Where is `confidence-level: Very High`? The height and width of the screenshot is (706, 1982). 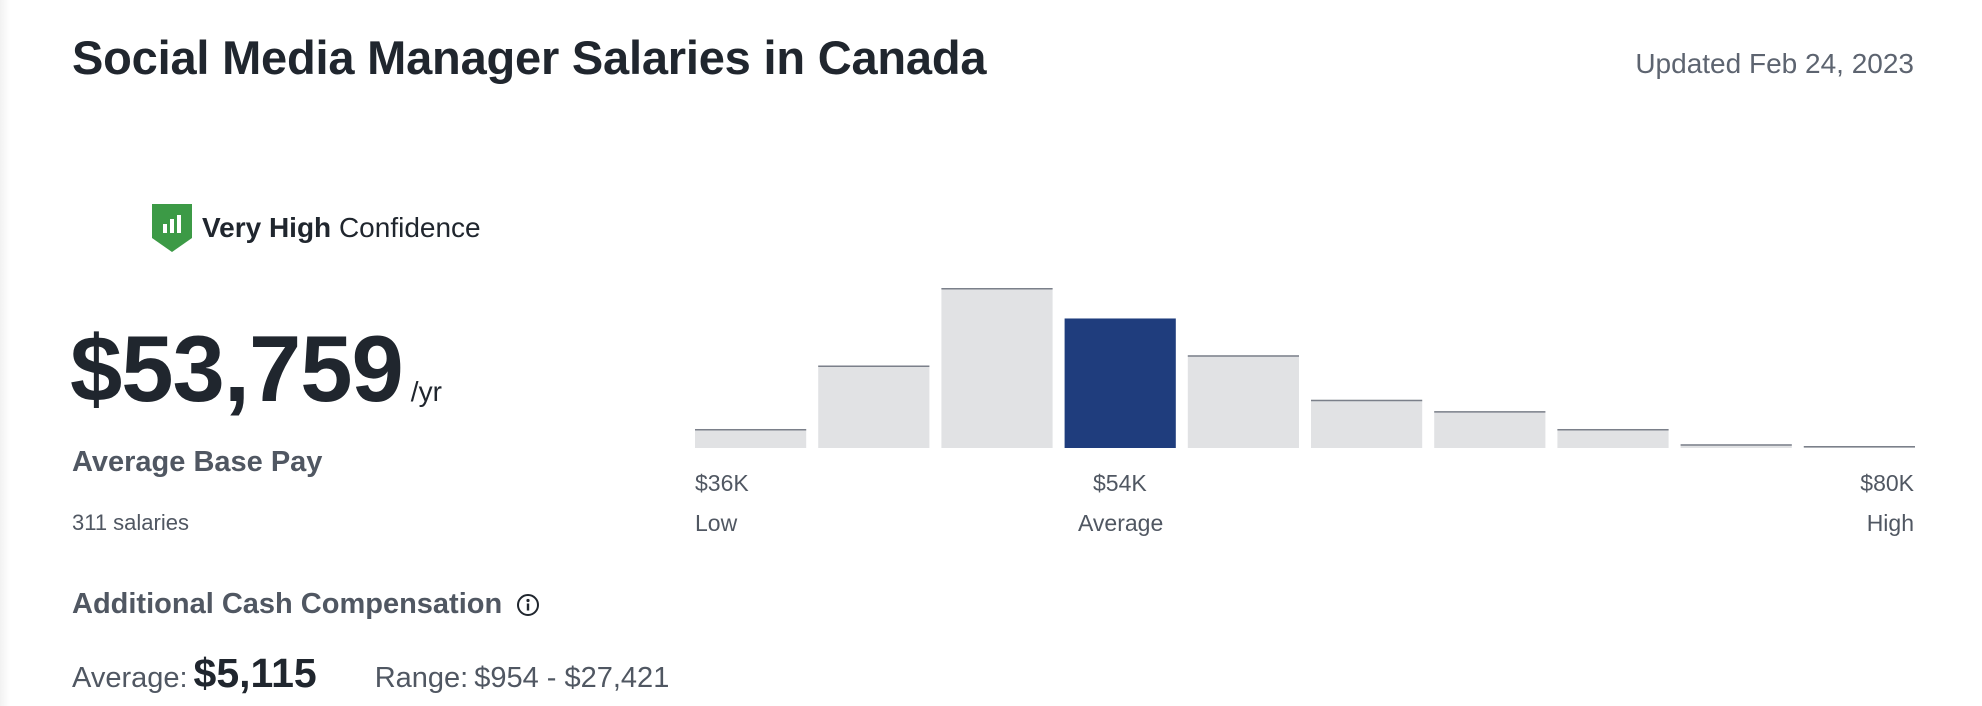
confidence-level: Very High is located at coordinates (267, 227).